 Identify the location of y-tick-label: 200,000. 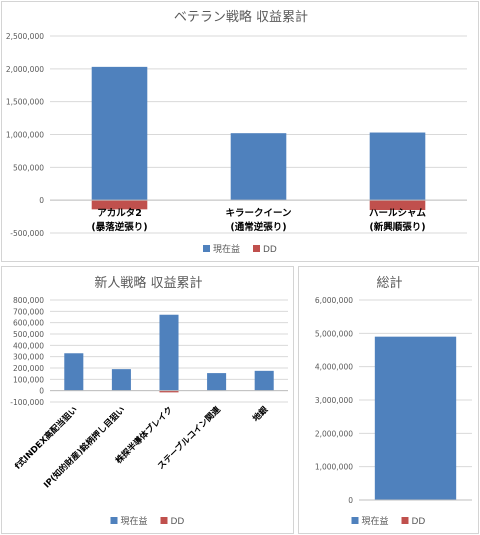
(28, 368).